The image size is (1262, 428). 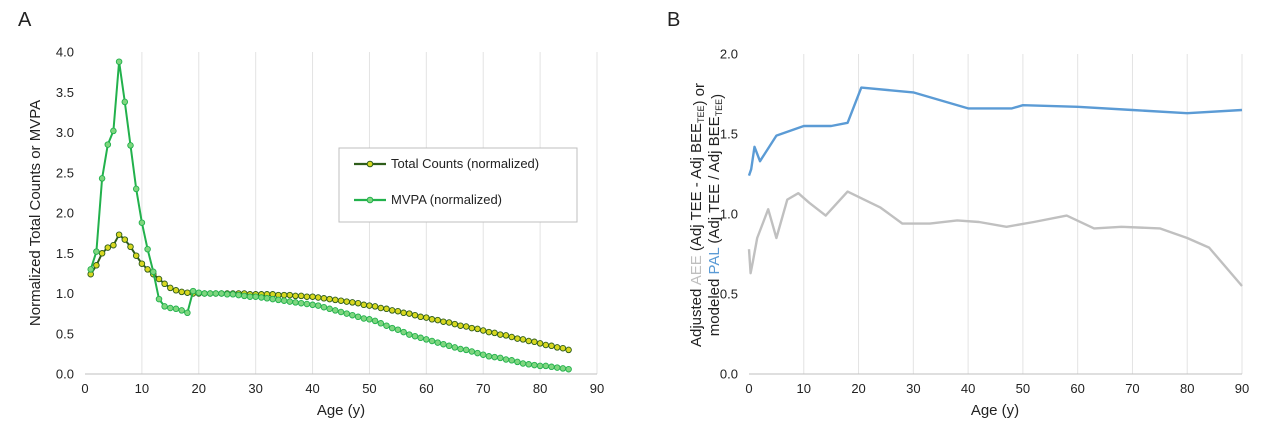 What do you see at coordinates (370, 200) in the screenshot?
I see `legend-marker-mvpa` at bounding box center [370, 200].